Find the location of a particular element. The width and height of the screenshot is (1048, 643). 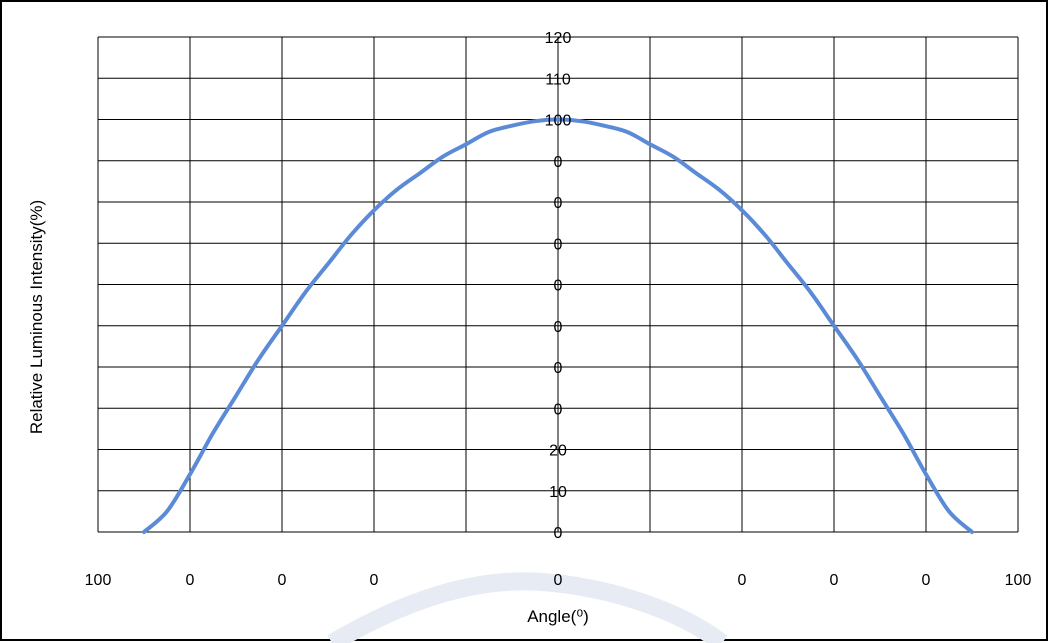

x-axis-title: Angle(⁰) is located at coordinates (558, 616).